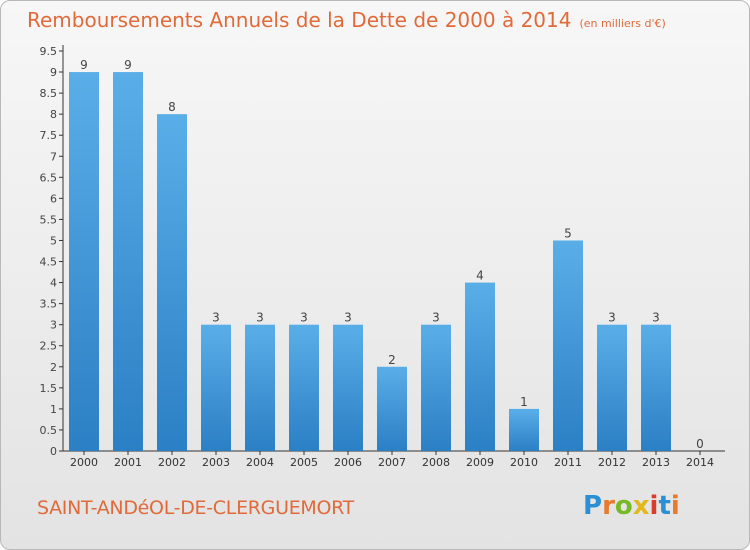  Describe the element at coordinates (49, 430) in the screenshot. I see `y-tick-label: 0.5` at that location.